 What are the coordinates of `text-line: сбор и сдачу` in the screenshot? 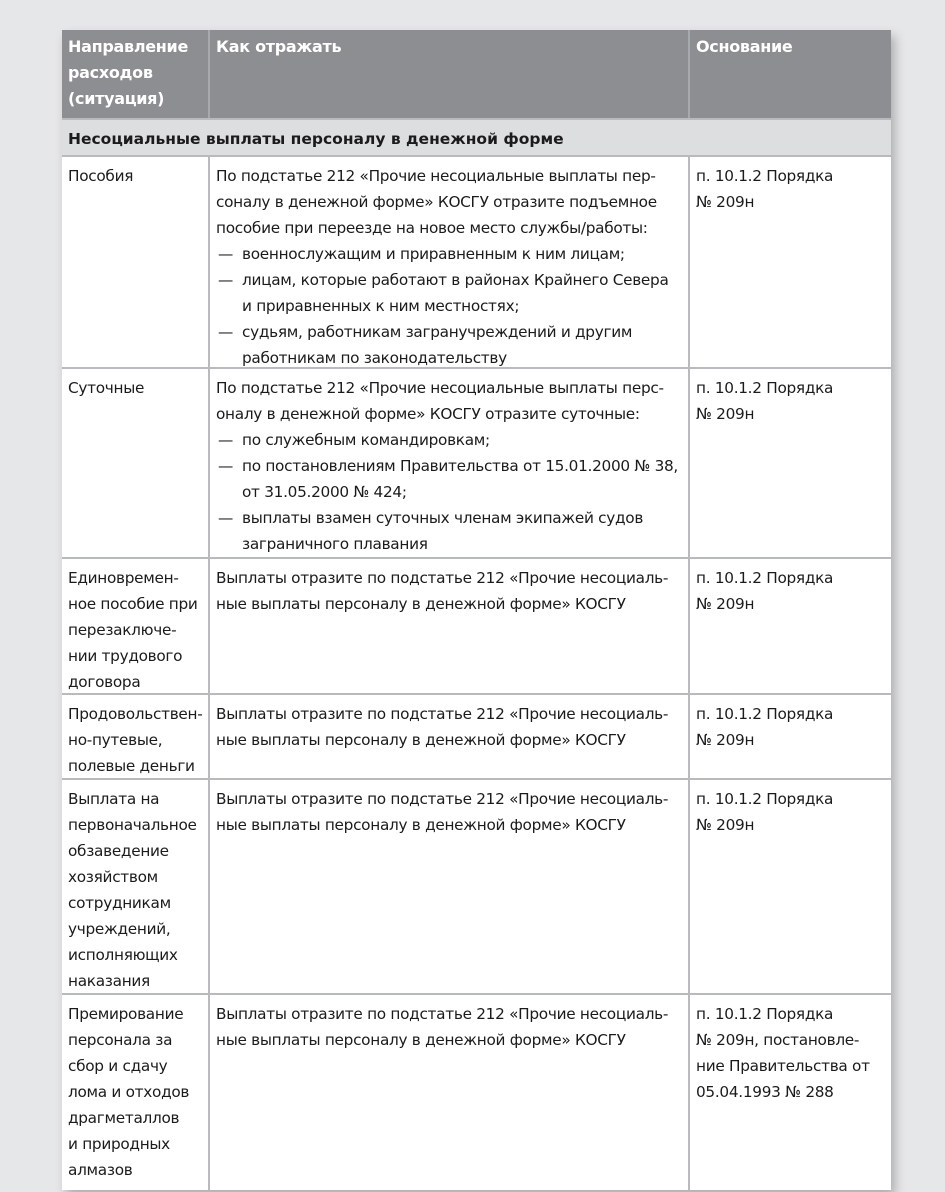 It's located at (118, 1066).